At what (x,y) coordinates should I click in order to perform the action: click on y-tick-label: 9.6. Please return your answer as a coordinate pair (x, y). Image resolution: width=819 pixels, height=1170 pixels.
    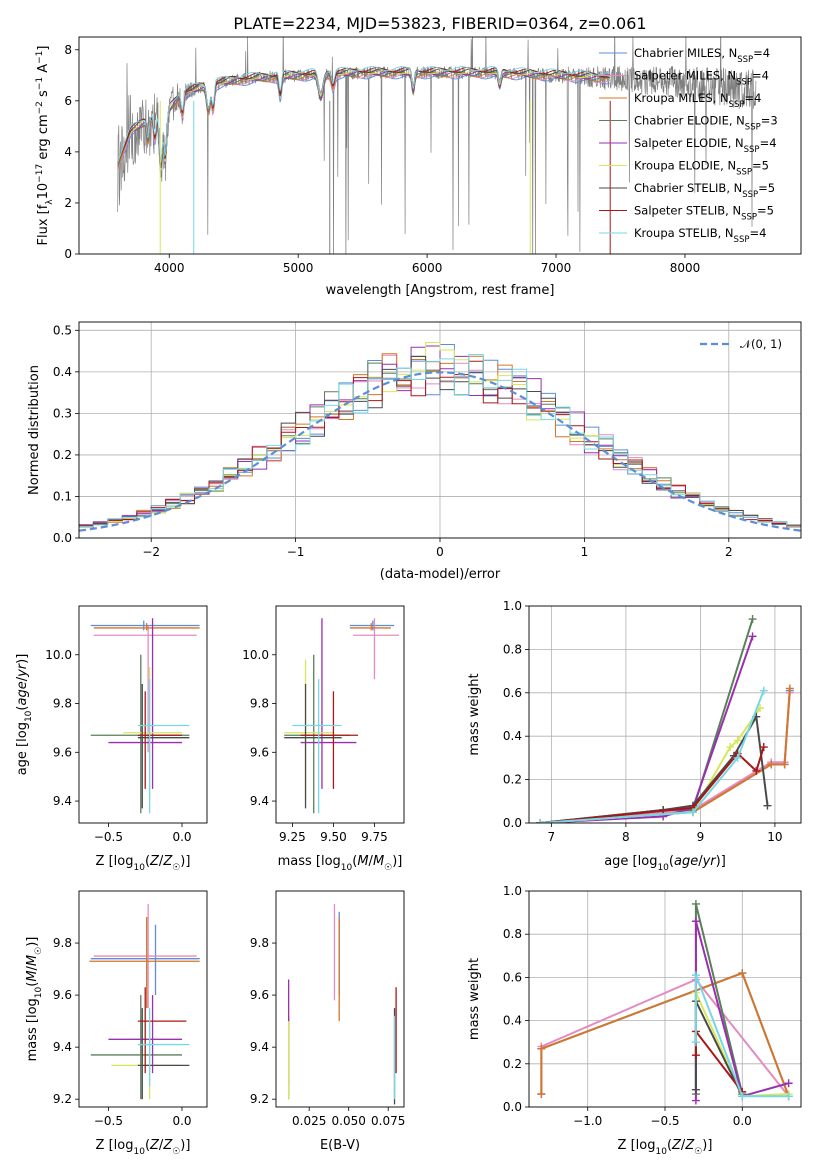
    Looking at the image, I should click on (62, 995).